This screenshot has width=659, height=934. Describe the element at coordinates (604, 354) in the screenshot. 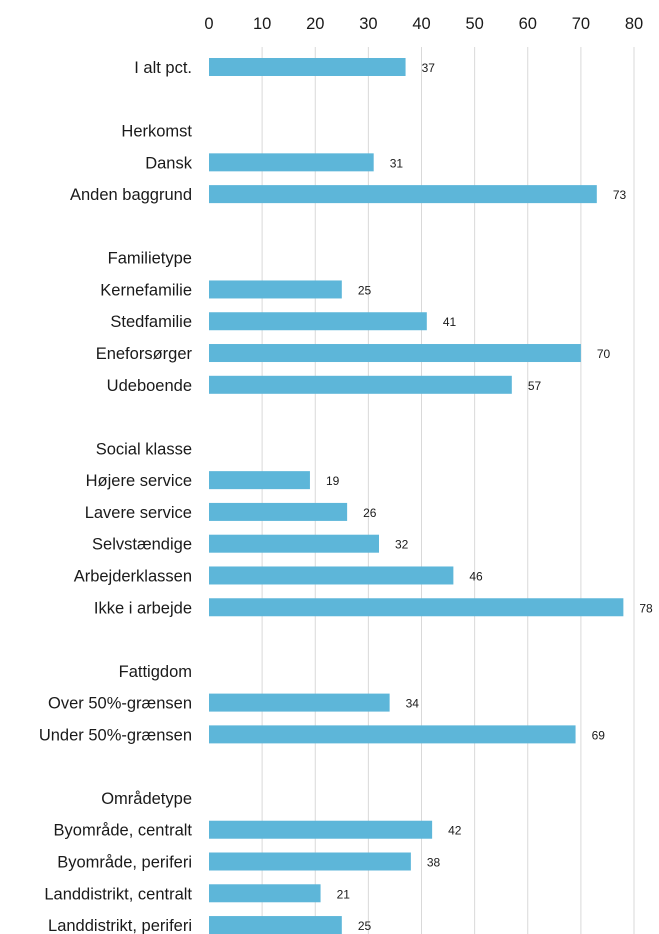

I see `data-label: 70` at that location.